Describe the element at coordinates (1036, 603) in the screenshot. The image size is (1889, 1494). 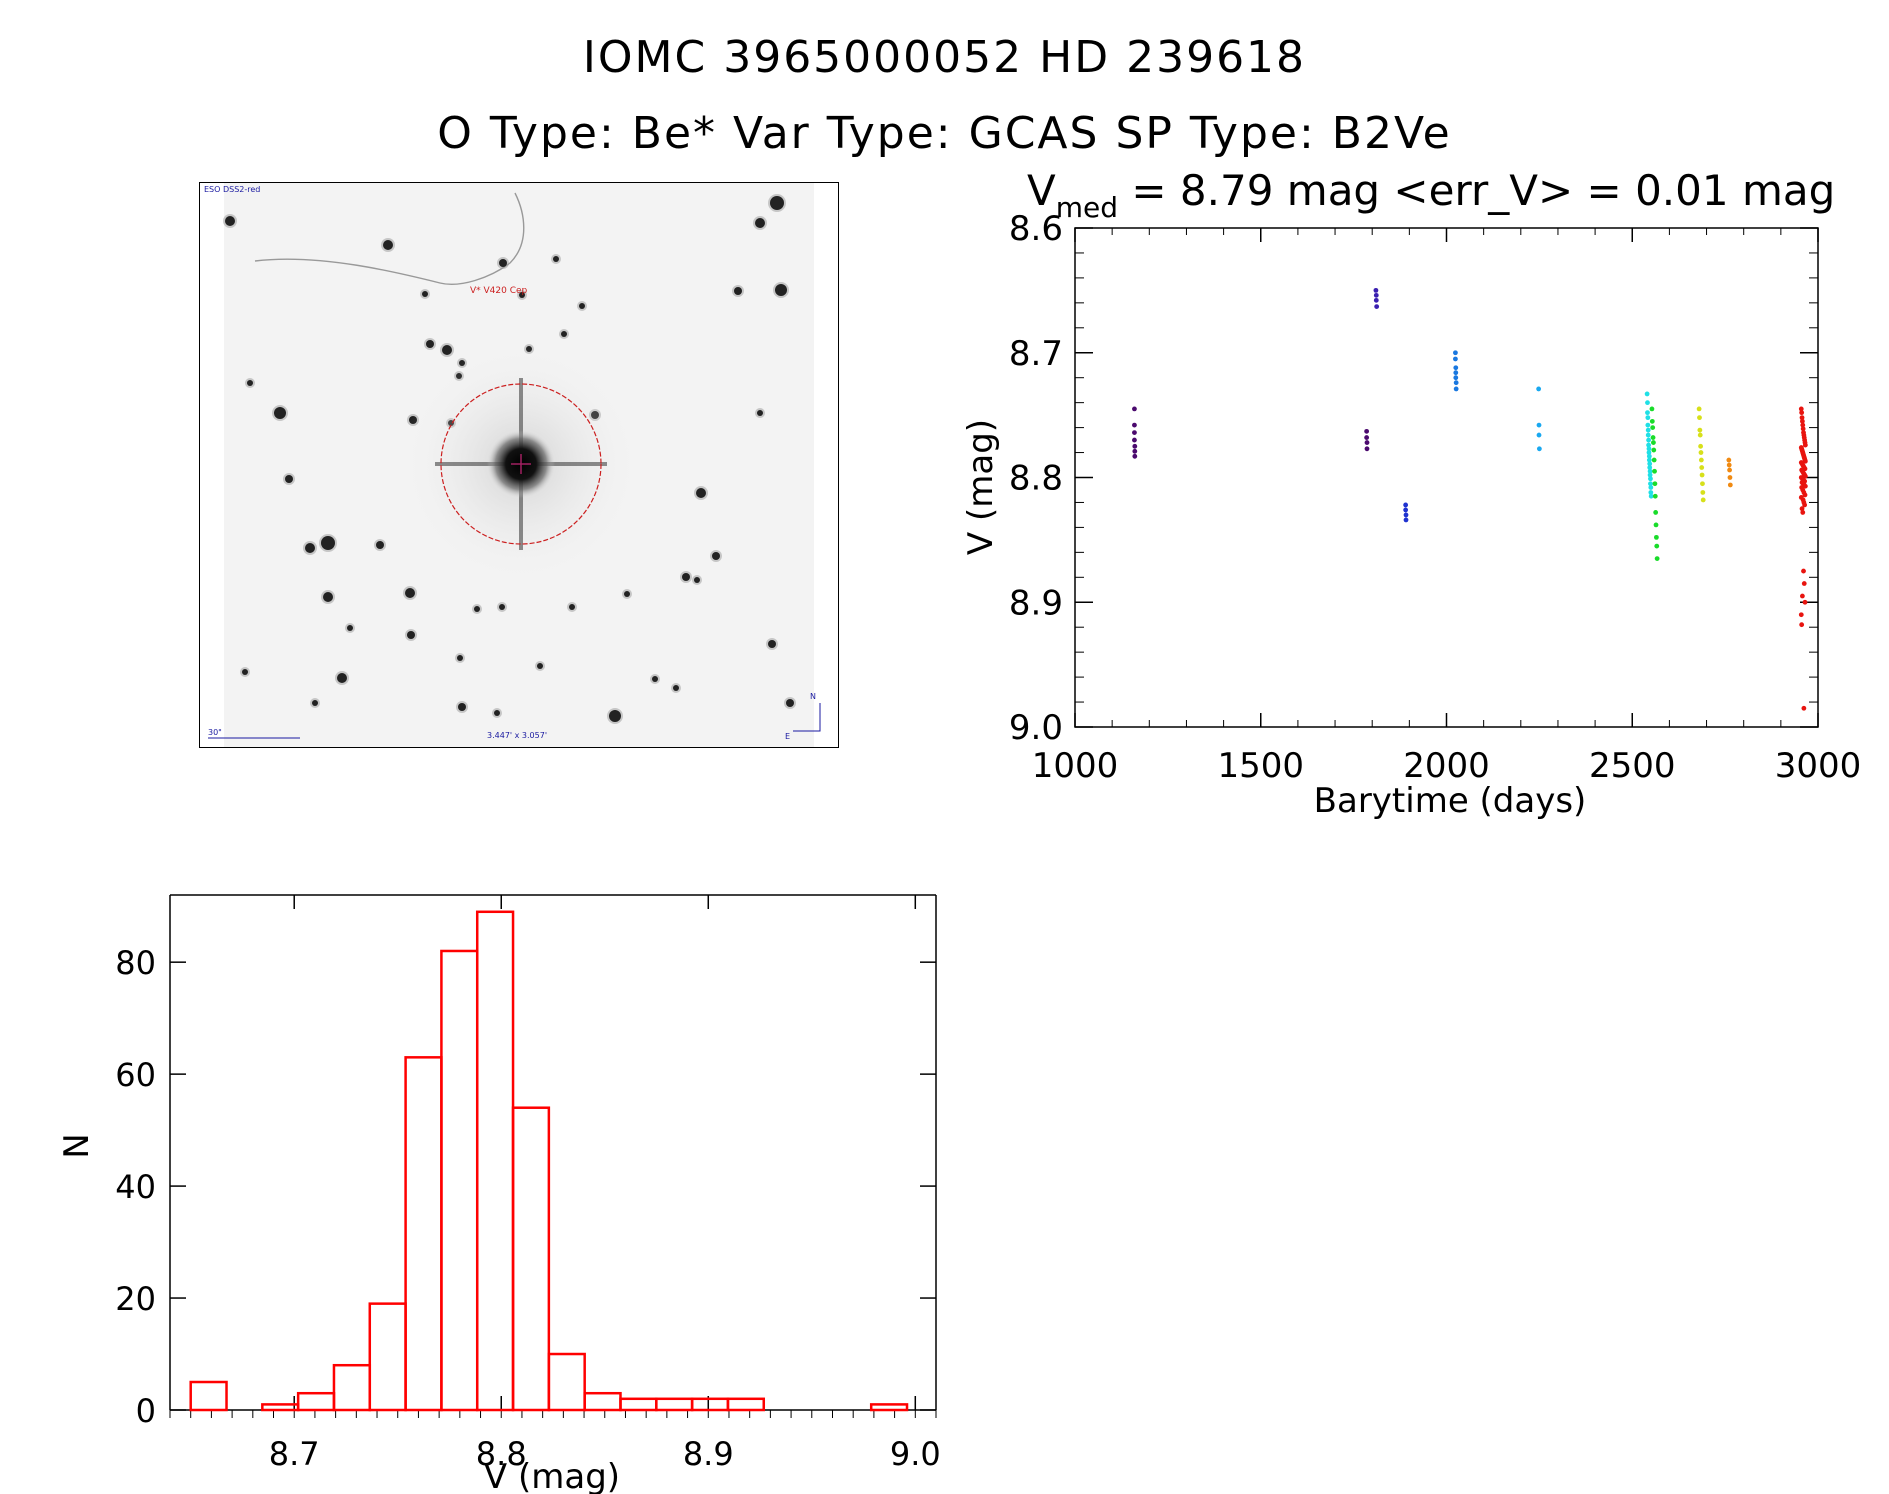
I see `y-tick-label: 8.9` at that location.